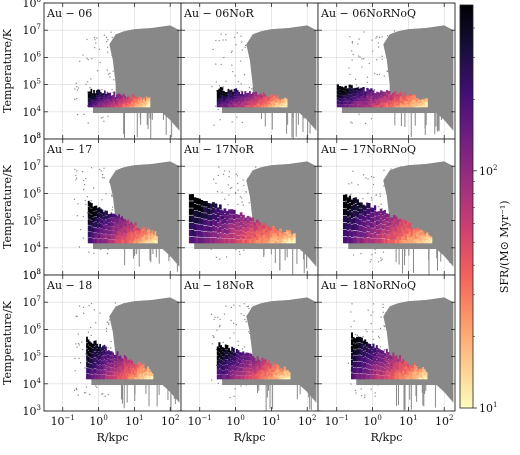  Describe the element at coordinates (307, 421) in the screenshot. I see `x-tick-label: 102` at that location.